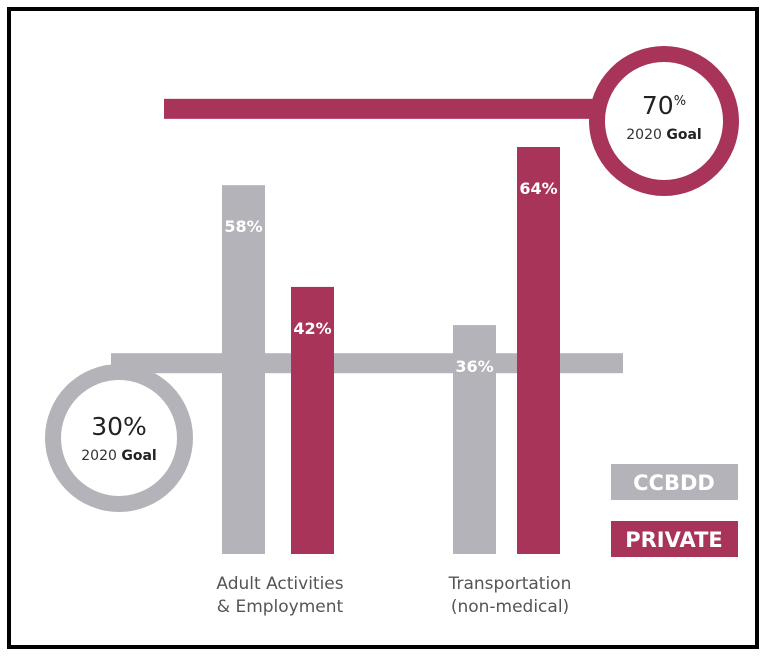 Image resolution: width=764 pixels, height=656 pixels. Describe the element at coordinates (387, 108) in the screenshot. I see `goal-line-private` at that location.